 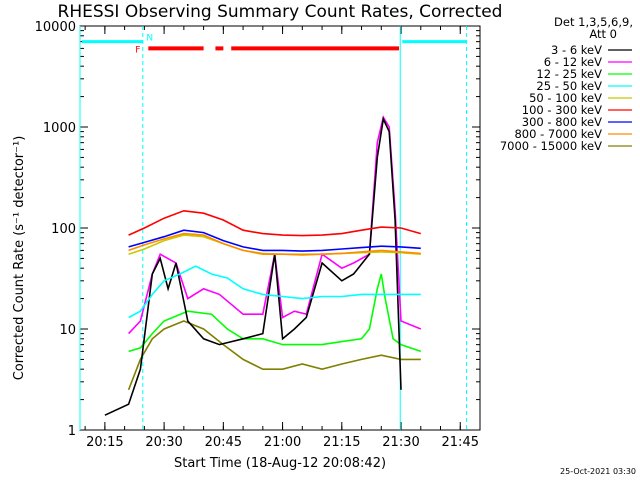 I want to click on legend-header-line-2: Att 0, so click(x=603, y=34).